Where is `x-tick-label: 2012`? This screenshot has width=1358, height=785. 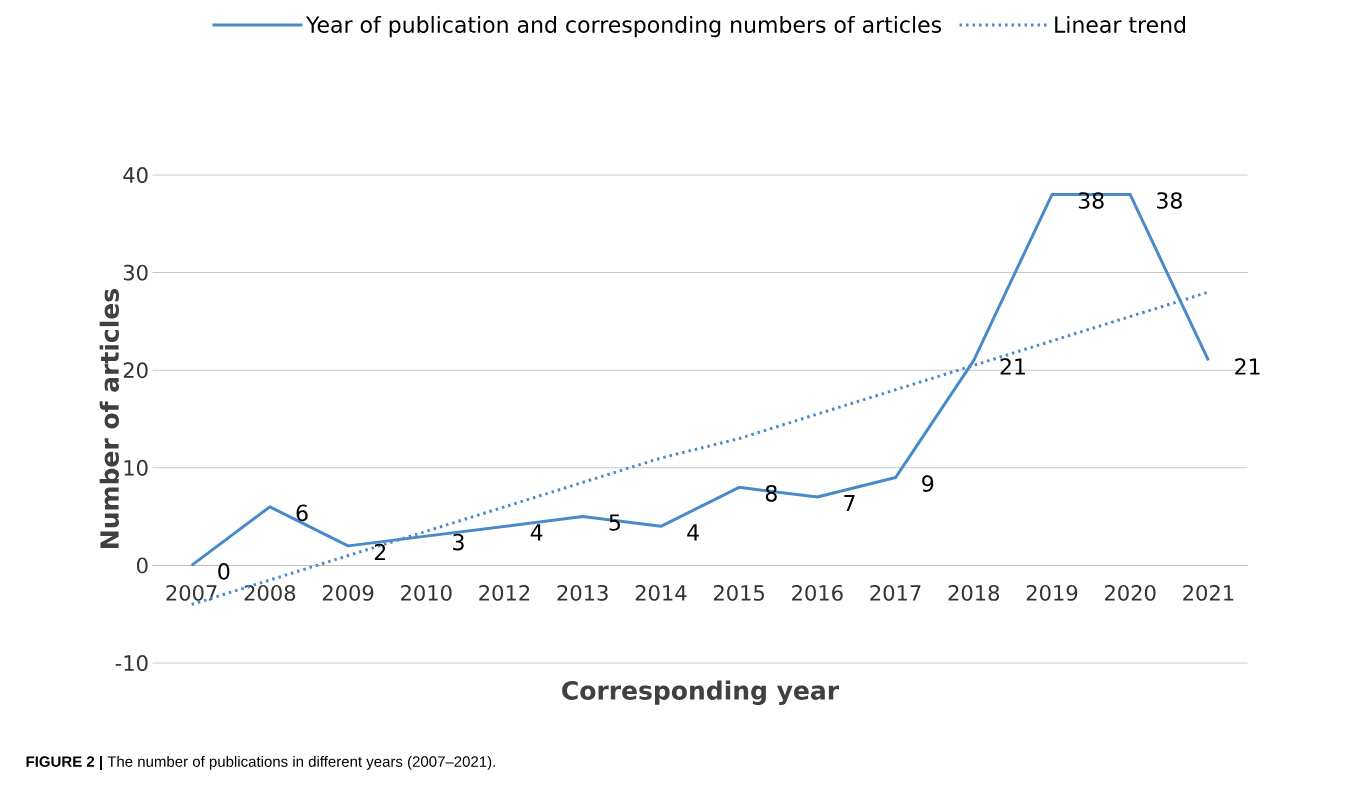 x-tick-label: 2012 is located at coordinates (504, 592).